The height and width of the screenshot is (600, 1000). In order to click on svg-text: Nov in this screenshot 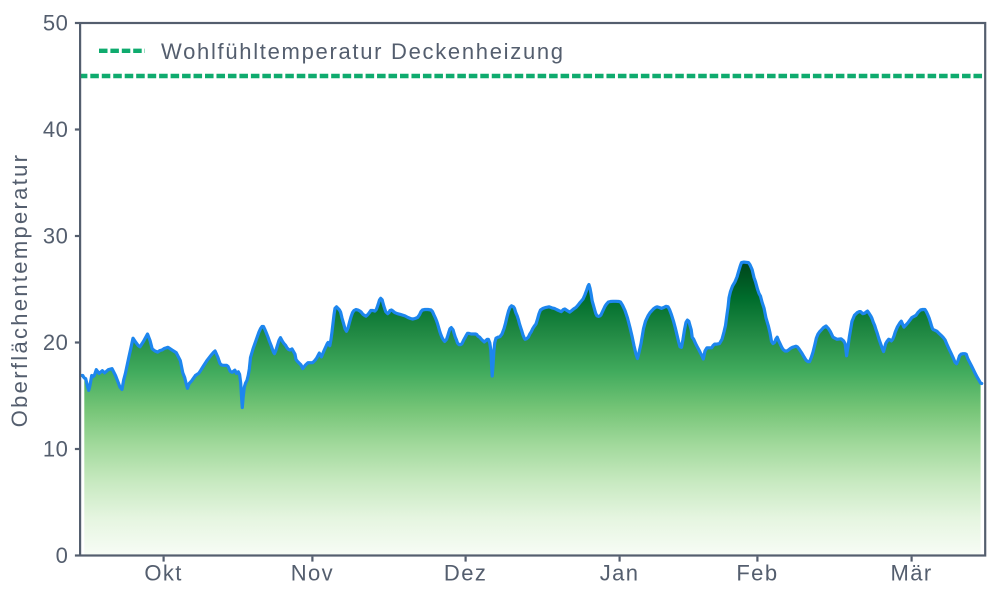, I will do `click(312, 573)`.